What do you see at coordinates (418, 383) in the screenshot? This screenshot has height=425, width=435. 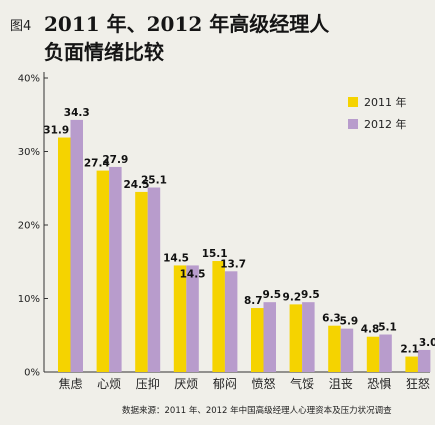 I see `category-label: 狂怒` at bounding box center [418, 383].